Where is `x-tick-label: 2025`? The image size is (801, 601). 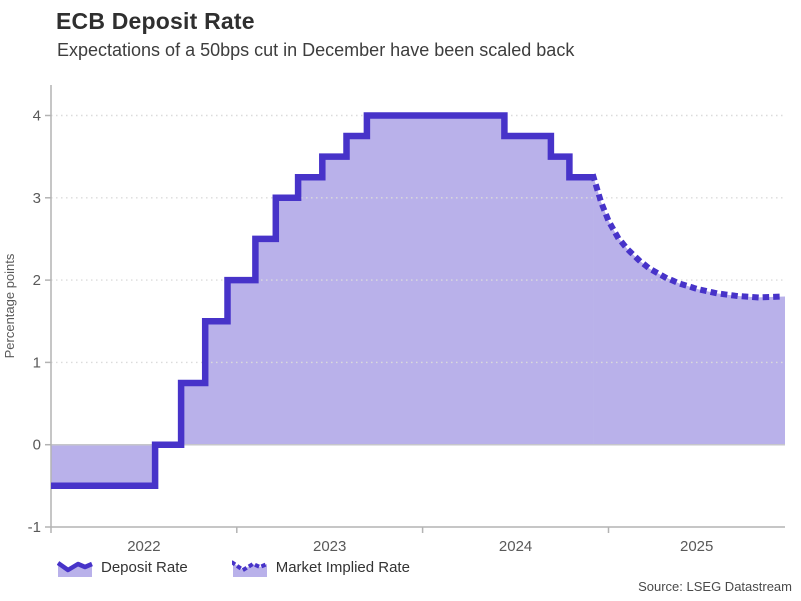 x-tick-label: 2025 is located at coordinates (696, 546).